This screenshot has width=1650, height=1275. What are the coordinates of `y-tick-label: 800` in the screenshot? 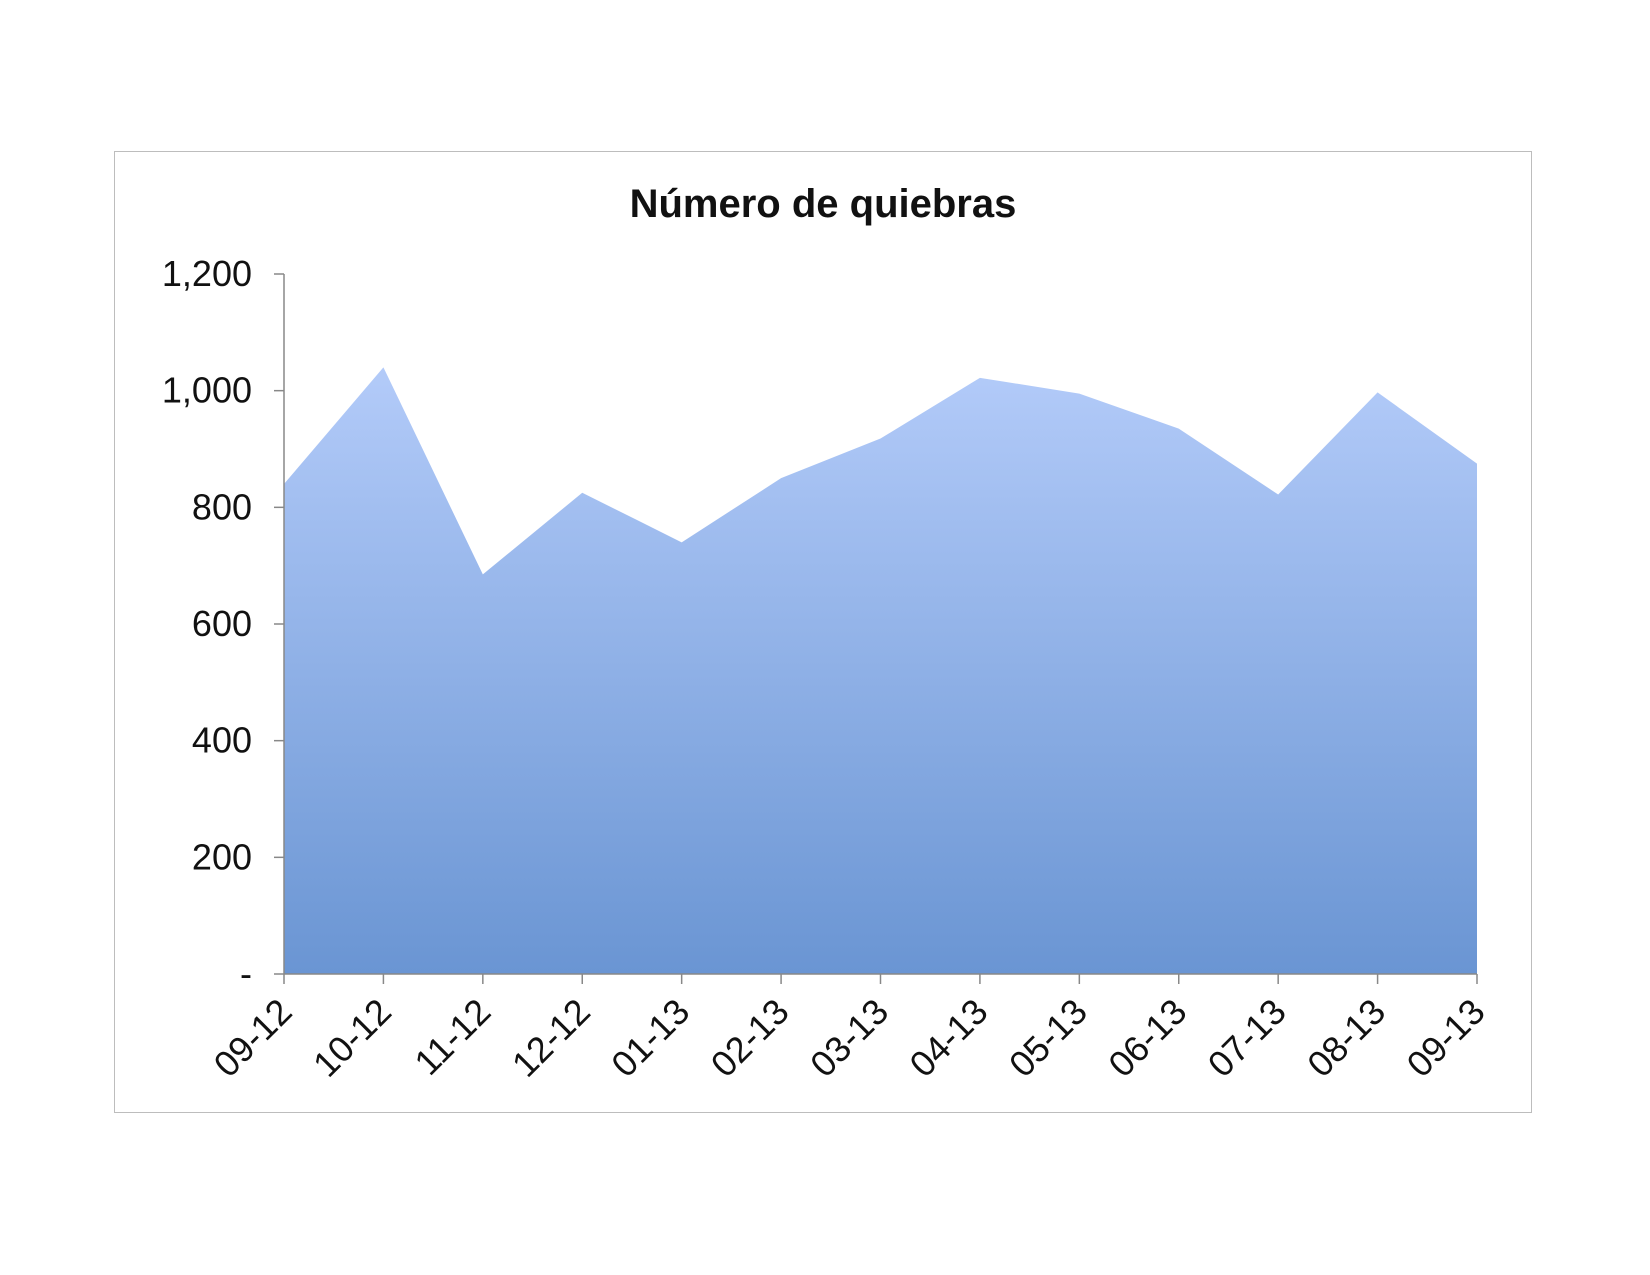 It's located at (222, 506).